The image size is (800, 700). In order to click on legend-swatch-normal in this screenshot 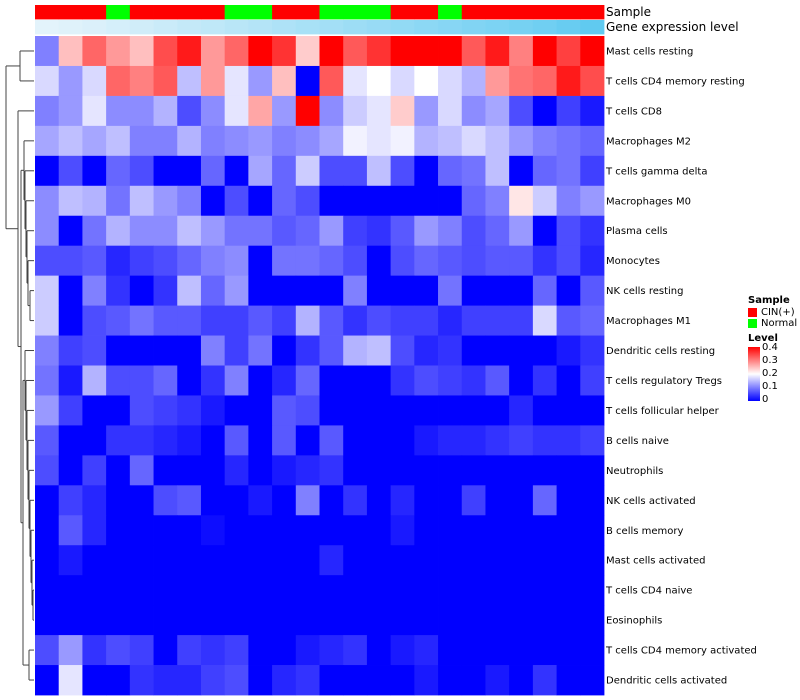, I will do `click(752, 323)`.